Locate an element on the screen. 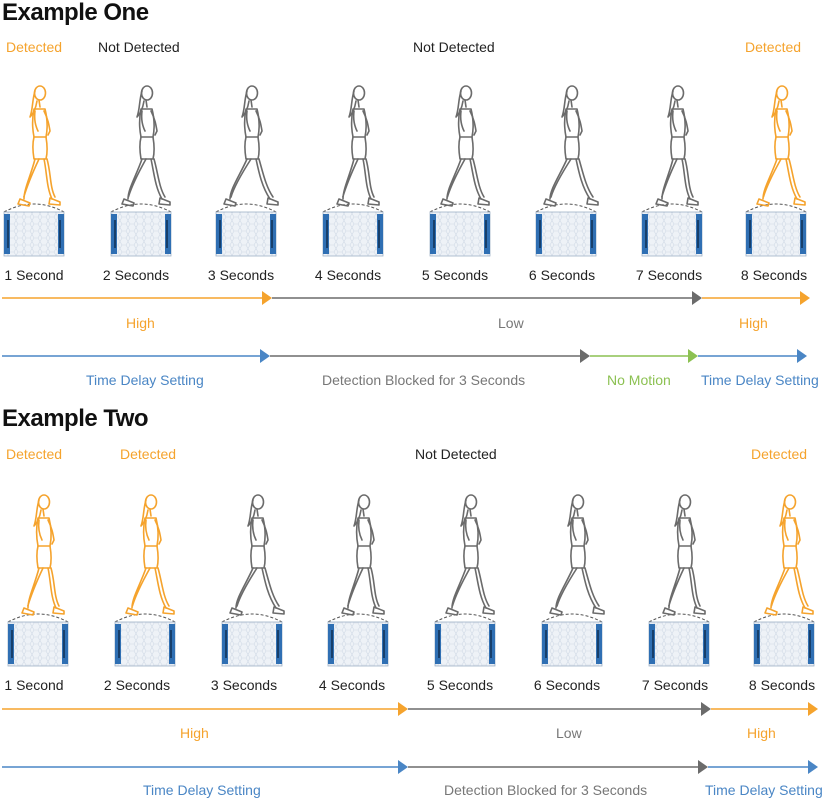  example-one-title: Example One is located at coordinates (75, 13).